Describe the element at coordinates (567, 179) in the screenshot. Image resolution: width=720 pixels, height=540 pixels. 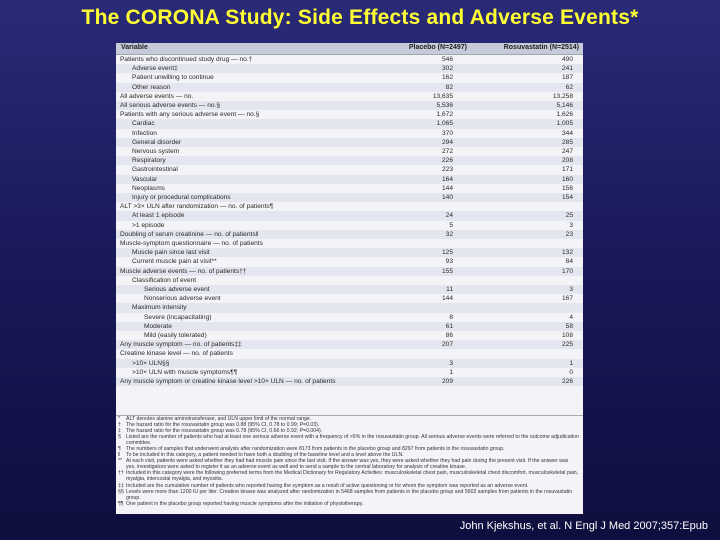
I see `rosuvastatin-value: 160` at that location.